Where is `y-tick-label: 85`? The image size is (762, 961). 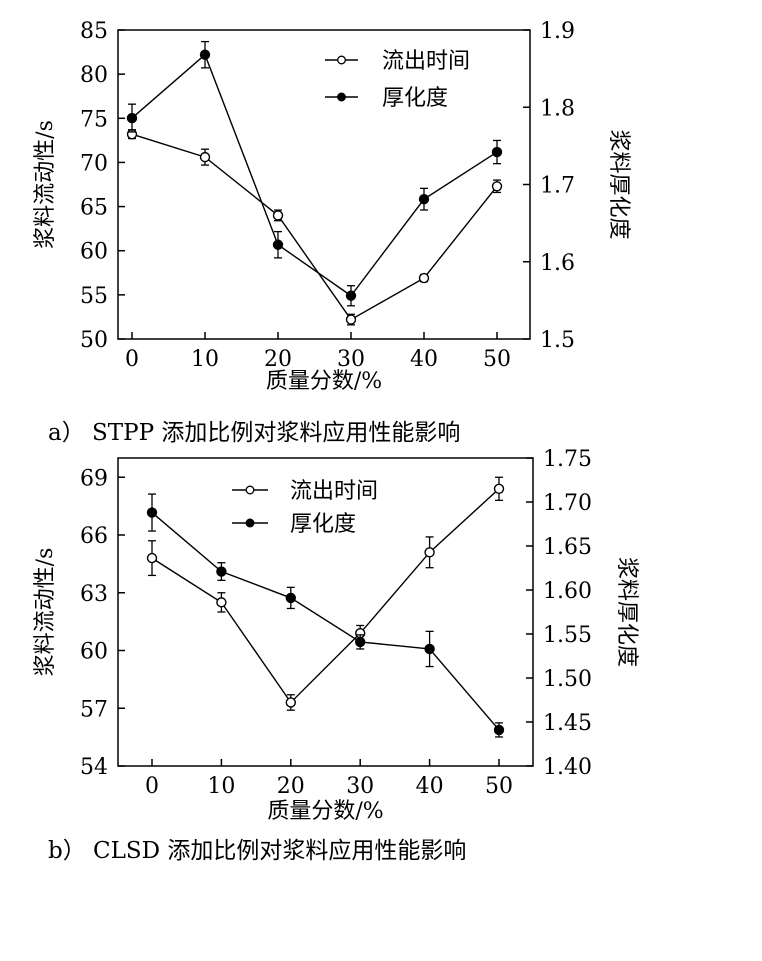 y-tick-label: 85 is located at coordinates (94, 31).